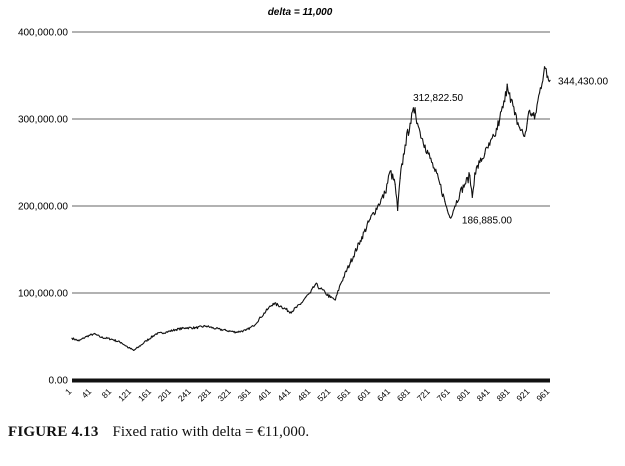  Describe the element at coordinates (323, 394) in the screenshot. I see `x-tick-label-13: 521` at that location.